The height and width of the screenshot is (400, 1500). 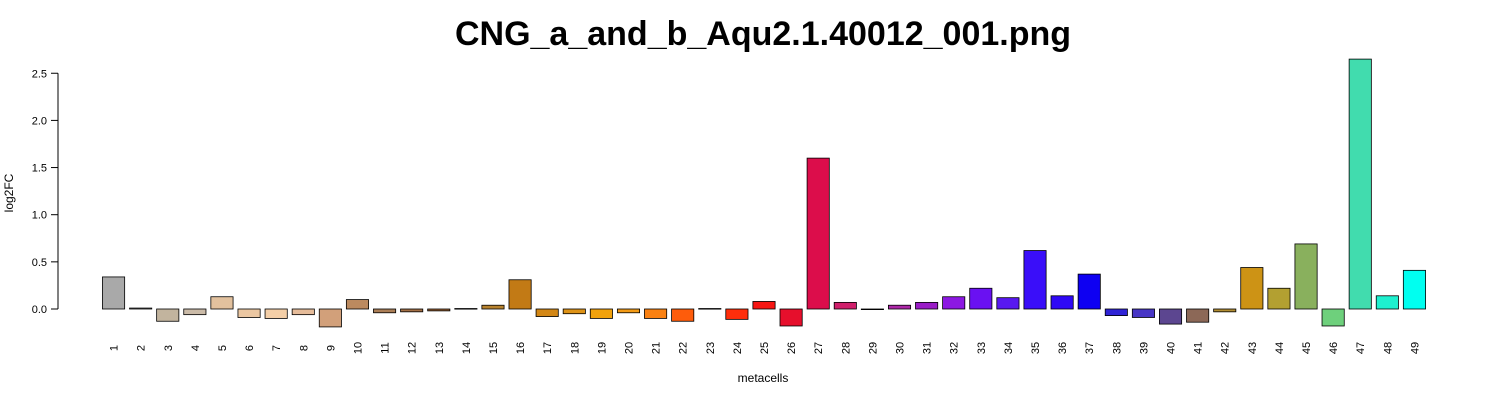 I want to click on x-tick-label: 26, so click(x=792, y=348).